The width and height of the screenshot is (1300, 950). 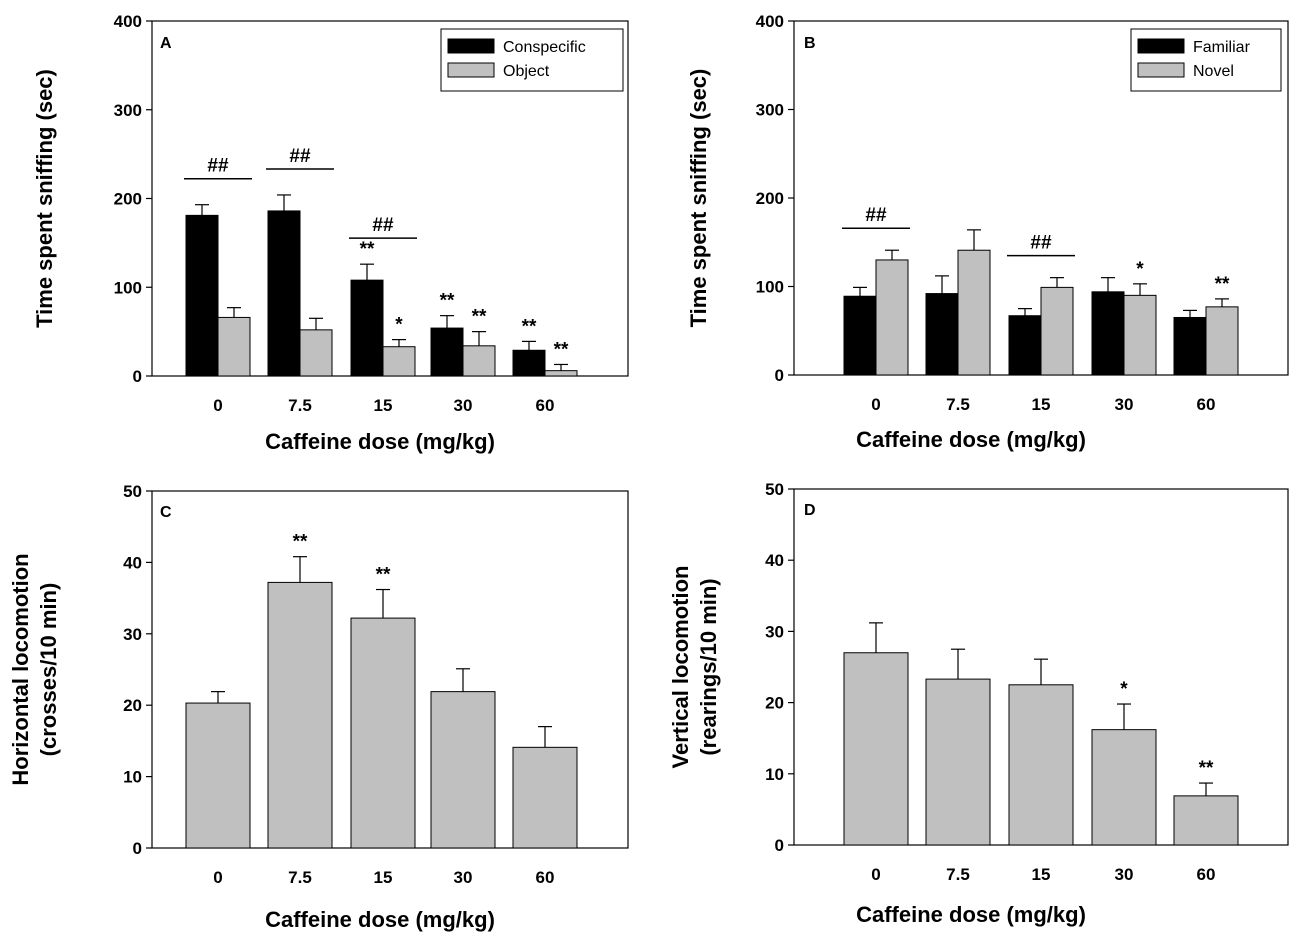 I want to click on y-axis-title-line: Vertical locomotion, so click(x=680, y=667).